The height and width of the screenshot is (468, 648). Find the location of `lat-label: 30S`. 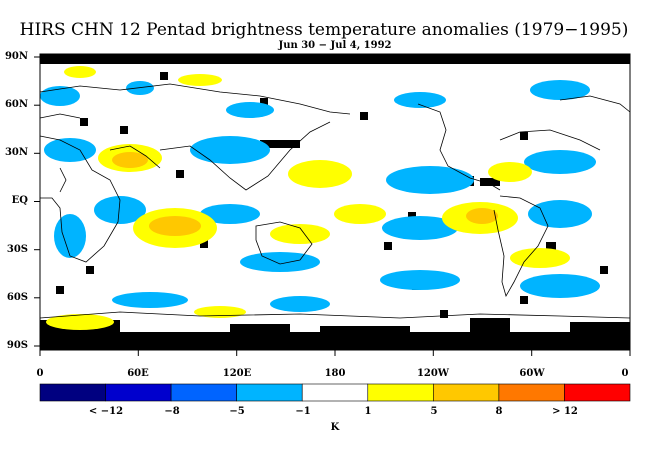

lat-label: 30S is located at coordinates (17, 249).